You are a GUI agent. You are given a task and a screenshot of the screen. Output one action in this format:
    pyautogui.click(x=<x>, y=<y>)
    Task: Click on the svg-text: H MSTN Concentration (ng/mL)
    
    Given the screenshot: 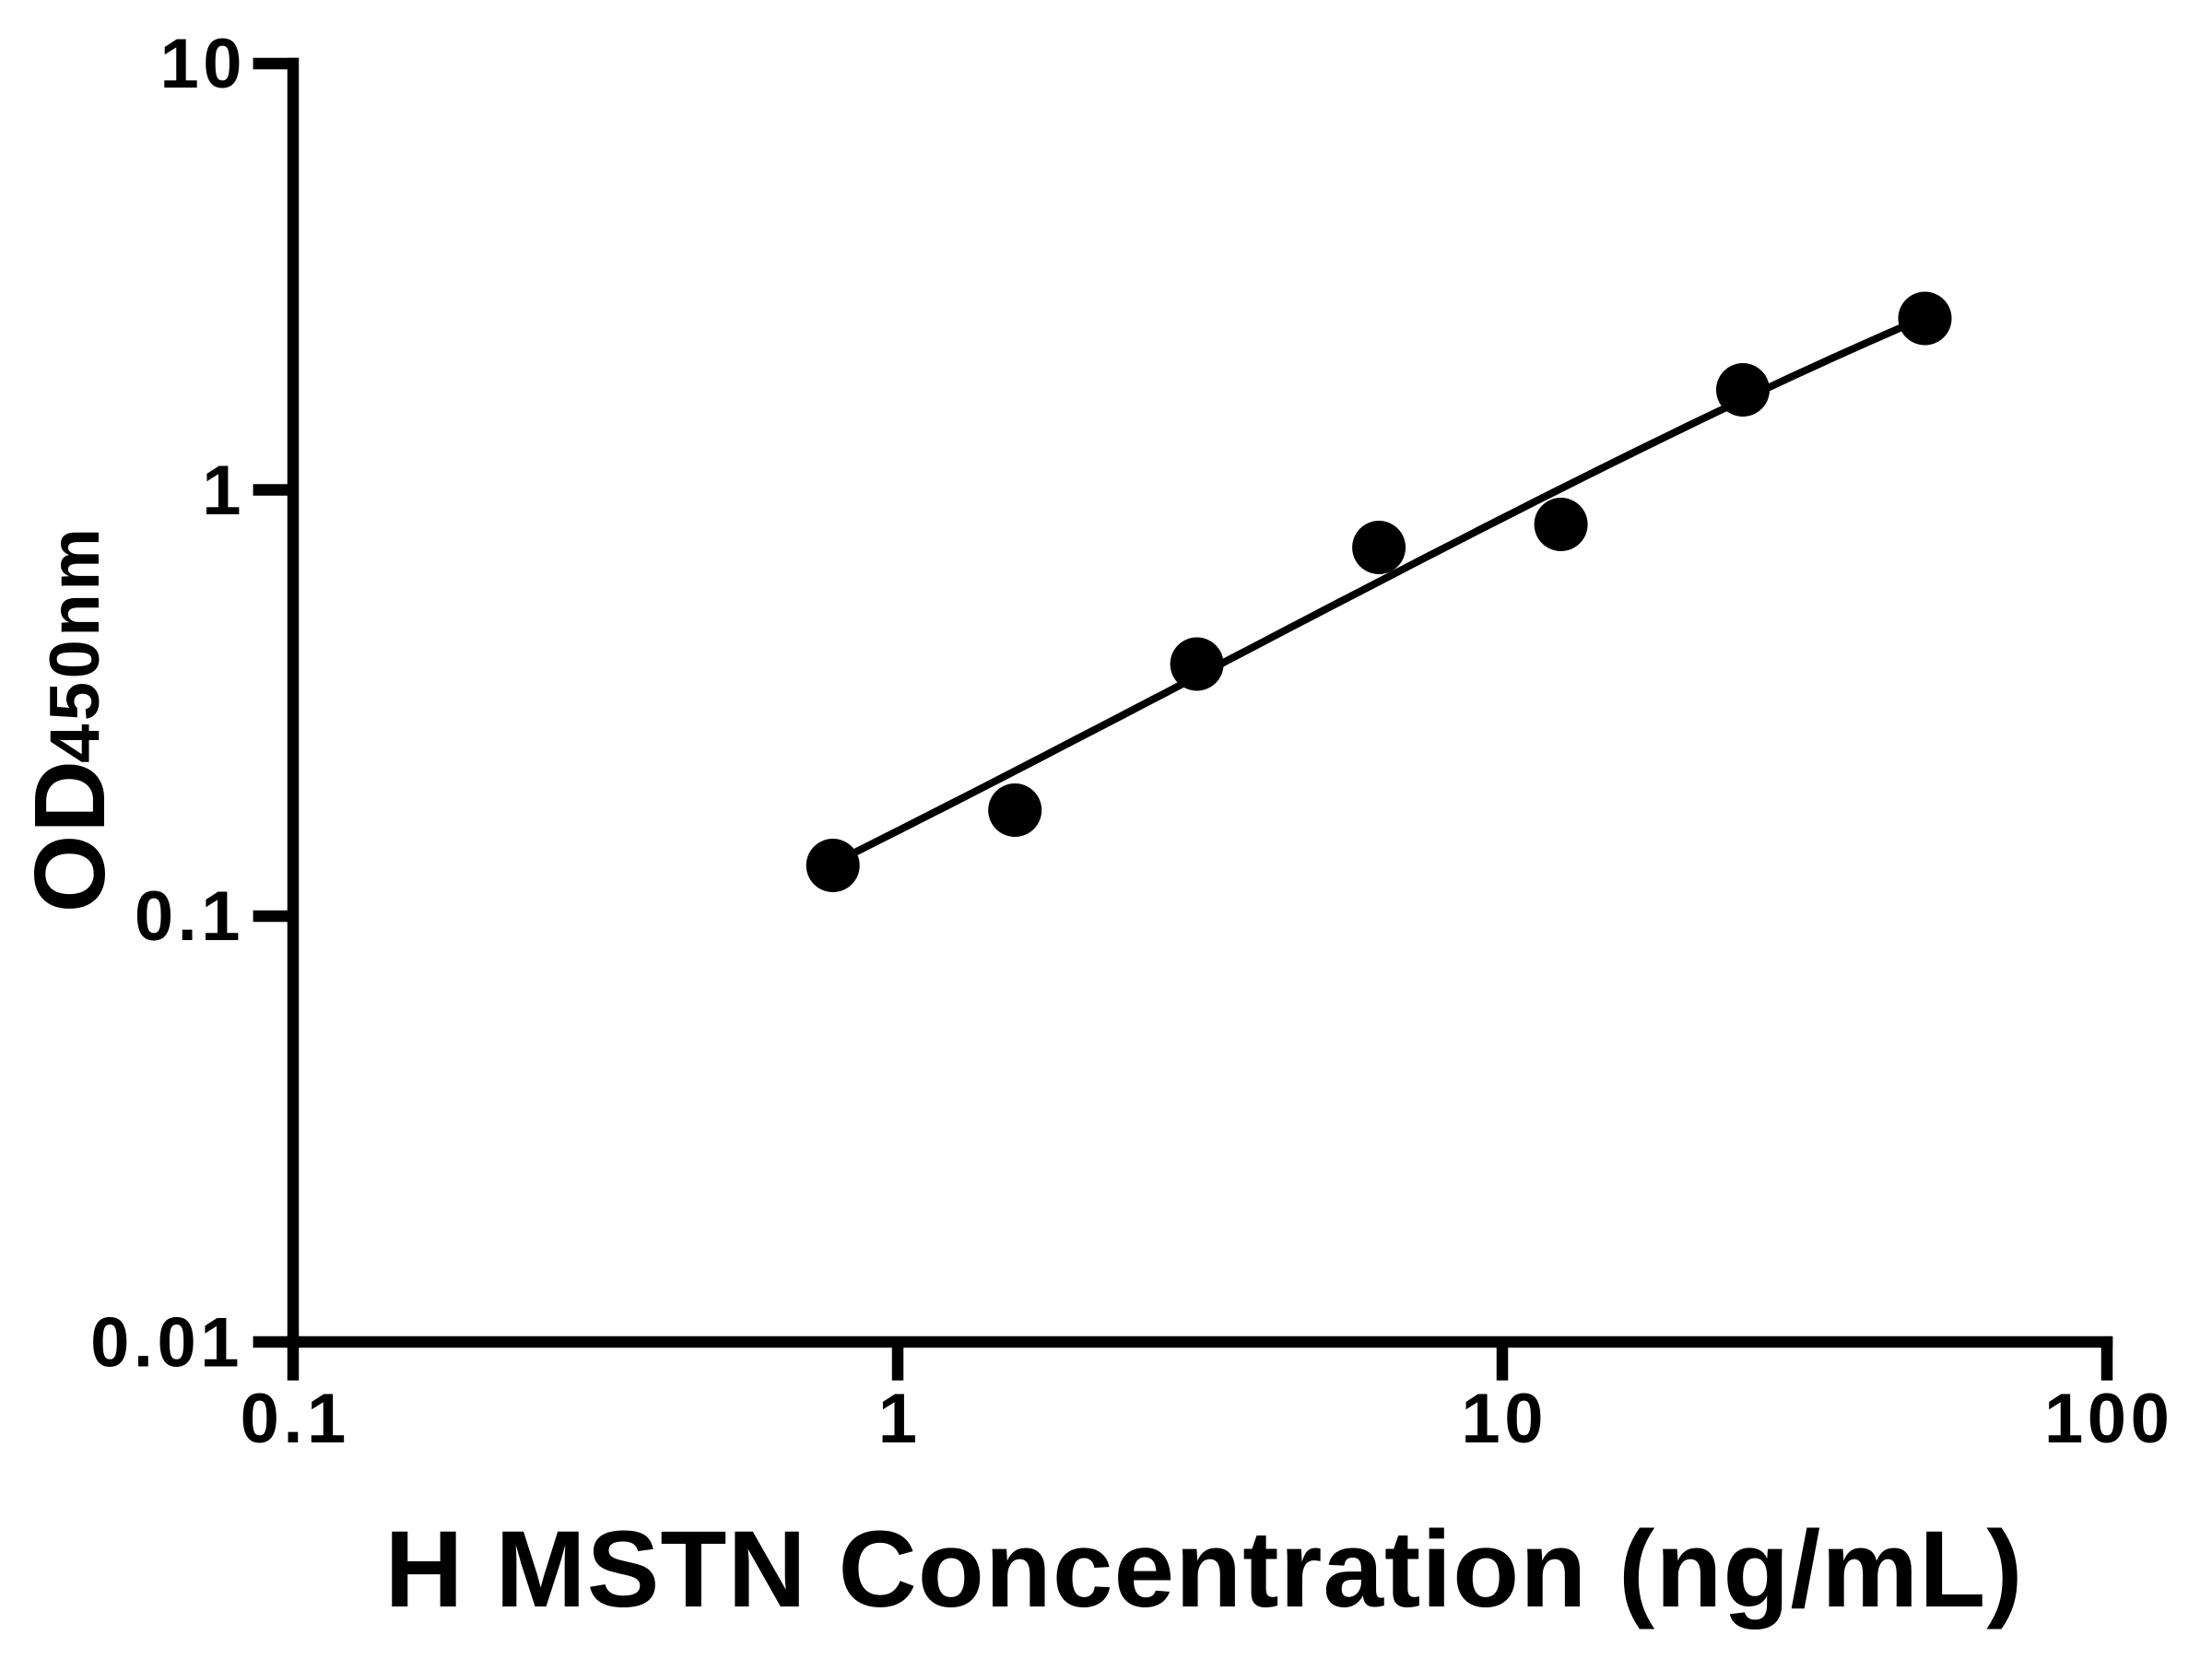 What is the action you would take?
    pyautogui.click(x=1203, y=1569)
    